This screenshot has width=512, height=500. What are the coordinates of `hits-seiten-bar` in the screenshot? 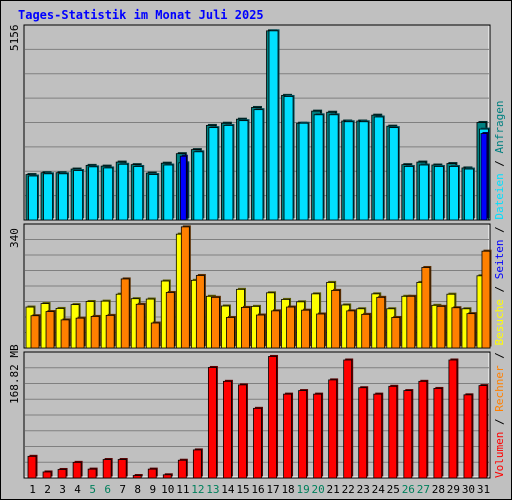 It's located at (183, 188).